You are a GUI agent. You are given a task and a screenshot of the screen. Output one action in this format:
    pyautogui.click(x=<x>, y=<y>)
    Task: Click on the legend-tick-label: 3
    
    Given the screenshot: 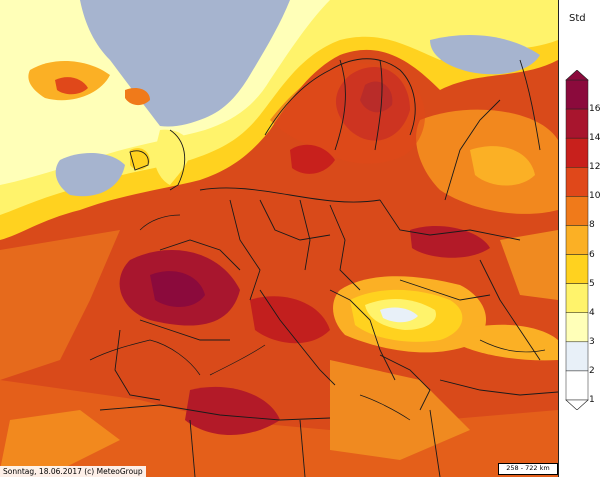 What is the action you would take?
    pyautogui.click(x=592, y=341)
    